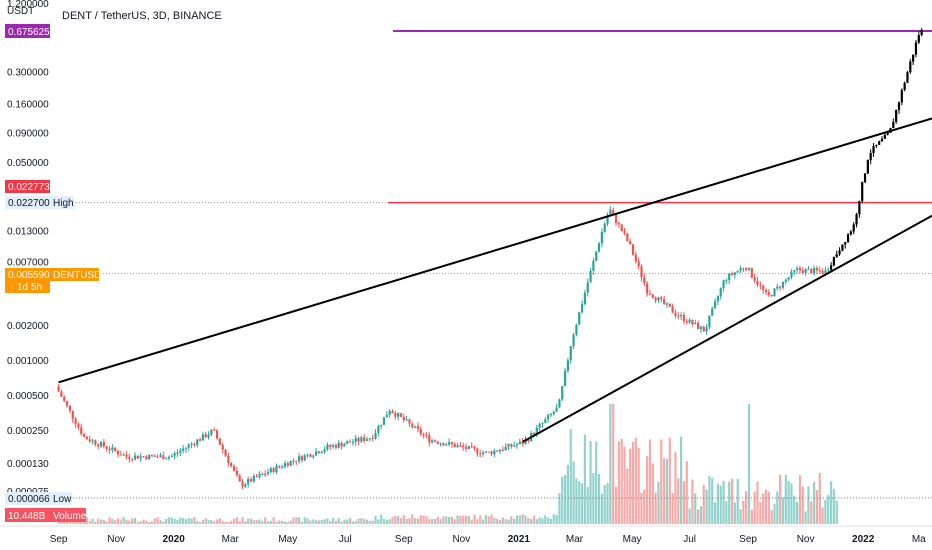  I want to click on badge-volume-label: Volume, so click(70, 516).